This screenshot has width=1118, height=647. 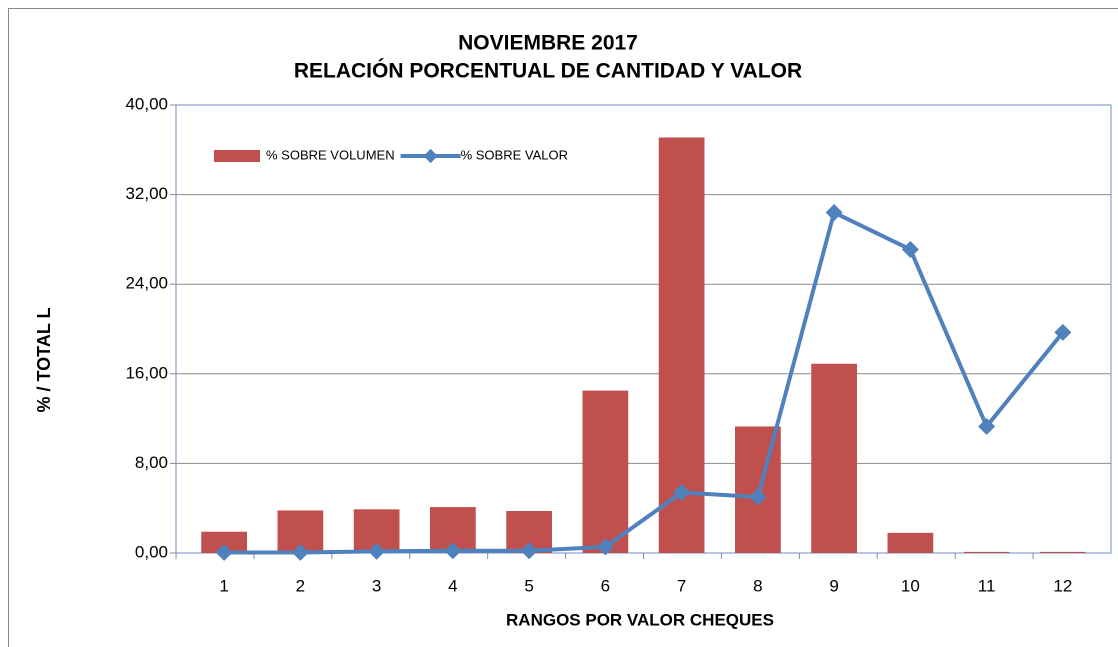 What do you see at coordinates (430, 156) in the screenshot?
I see `legend-marker` at bounding box center [430, 156].